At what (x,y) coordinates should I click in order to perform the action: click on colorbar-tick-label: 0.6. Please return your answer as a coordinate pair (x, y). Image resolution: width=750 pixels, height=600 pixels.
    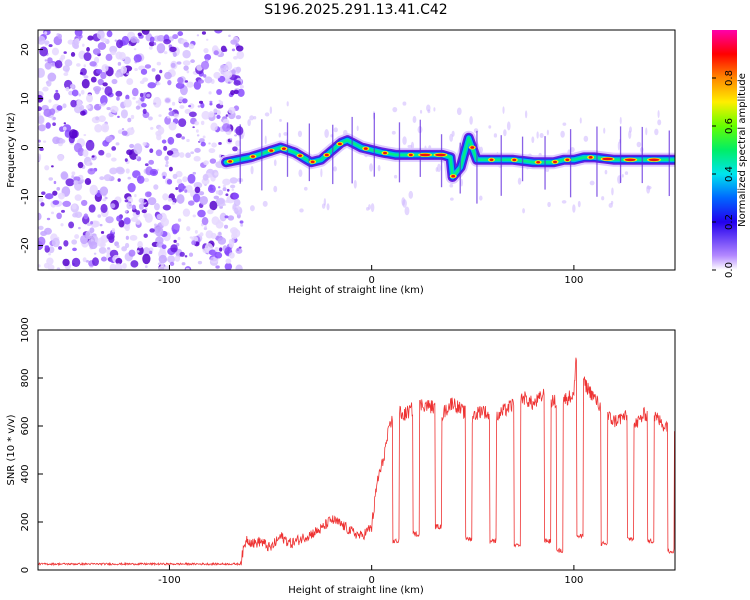
    Looking at the image, I should click on (729, 126).